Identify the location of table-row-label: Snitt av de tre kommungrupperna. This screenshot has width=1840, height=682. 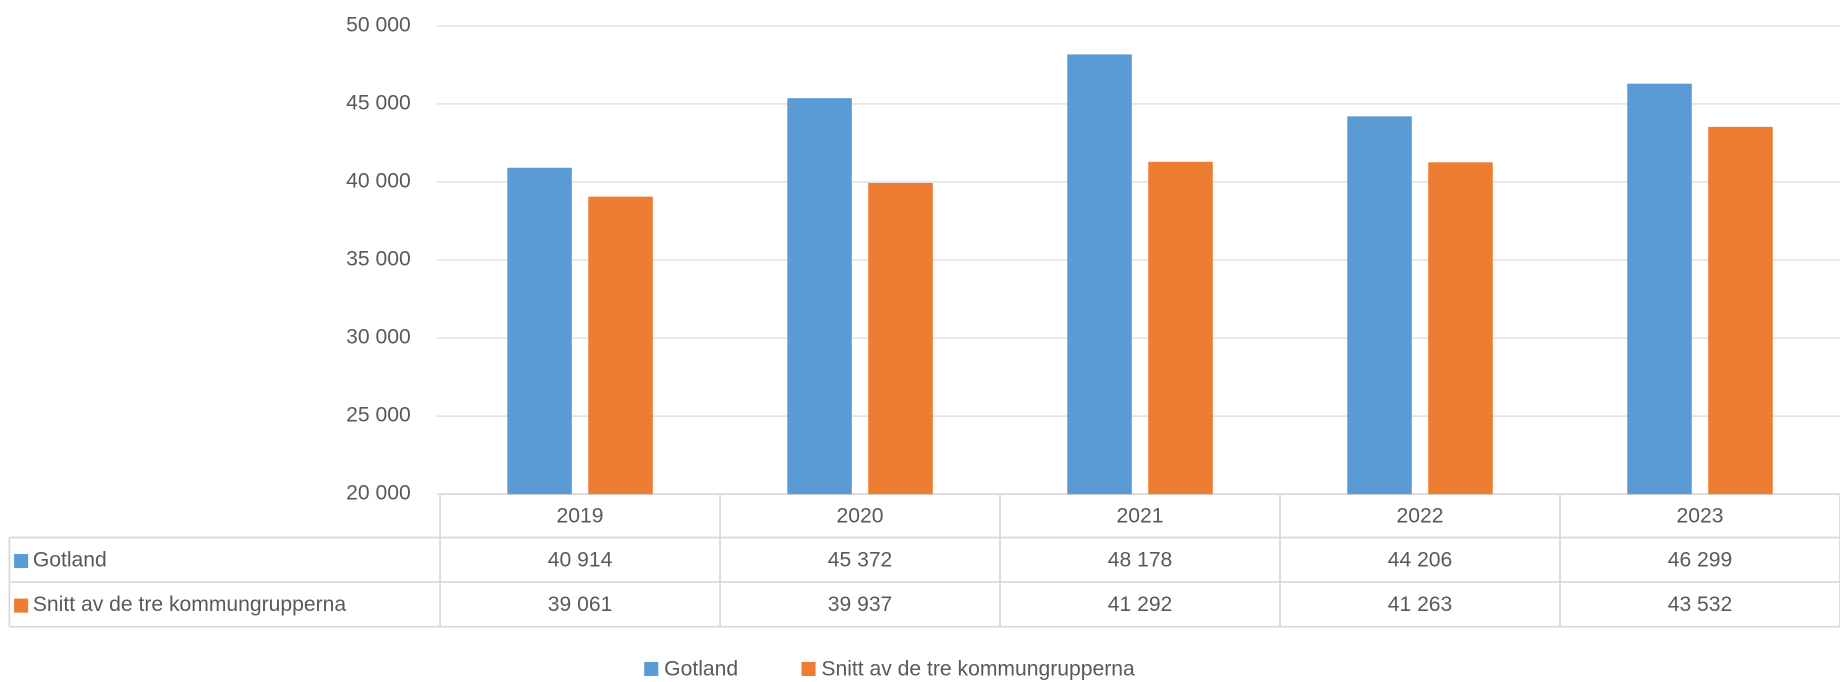
(190, 604).